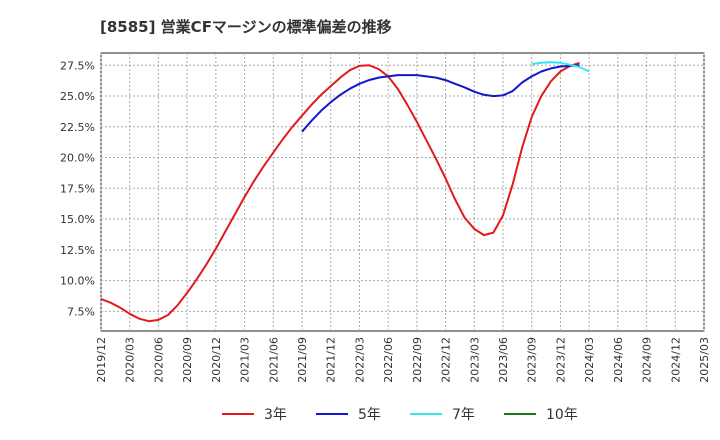  Describe the element at coordinates (77, 158) in the screenshot. I see `y-tick-label: 20.0%` at that location.